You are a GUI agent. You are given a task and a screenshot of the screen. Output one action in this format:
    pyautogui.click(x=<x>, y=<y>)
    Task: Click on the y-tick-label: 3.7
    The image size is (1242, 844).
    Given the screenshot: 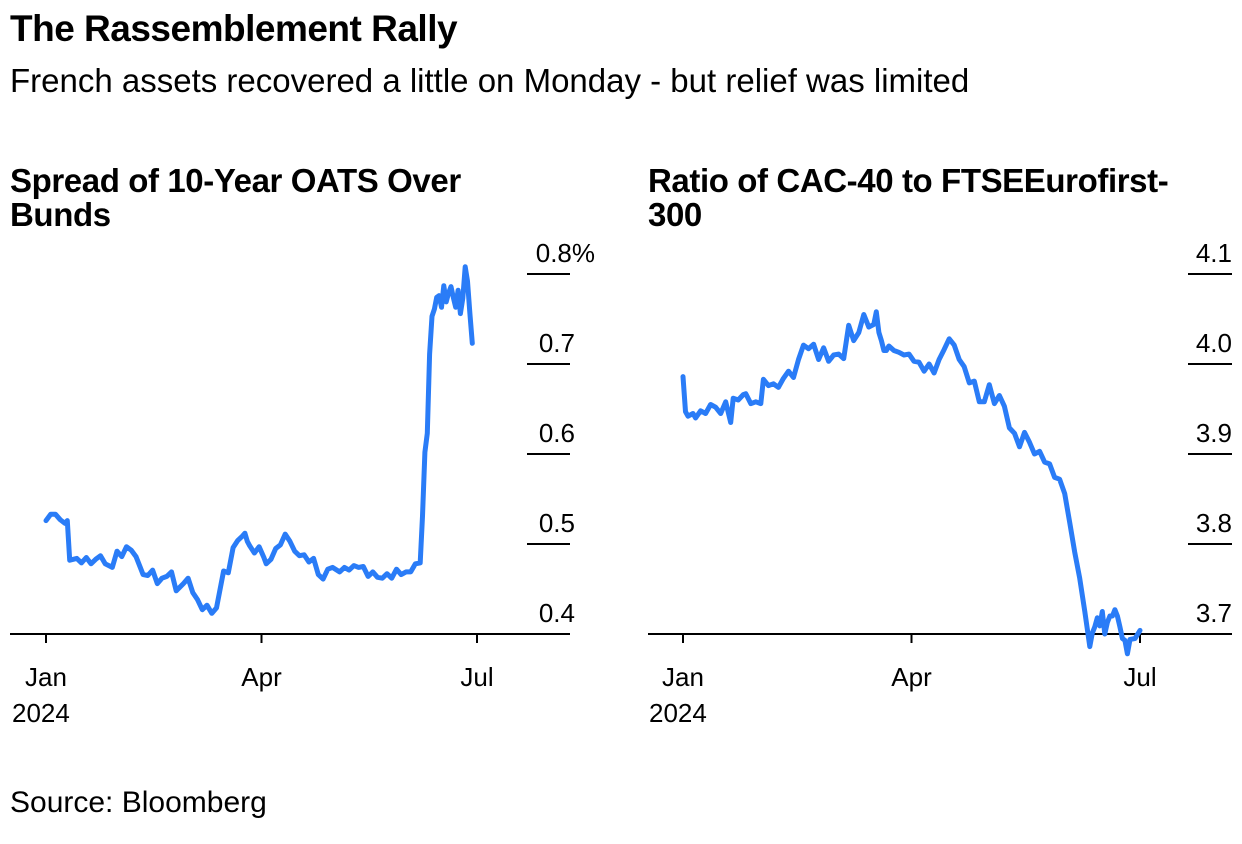 What is the action you would take?
    pyautogui.click(x=1214, y=613)
    